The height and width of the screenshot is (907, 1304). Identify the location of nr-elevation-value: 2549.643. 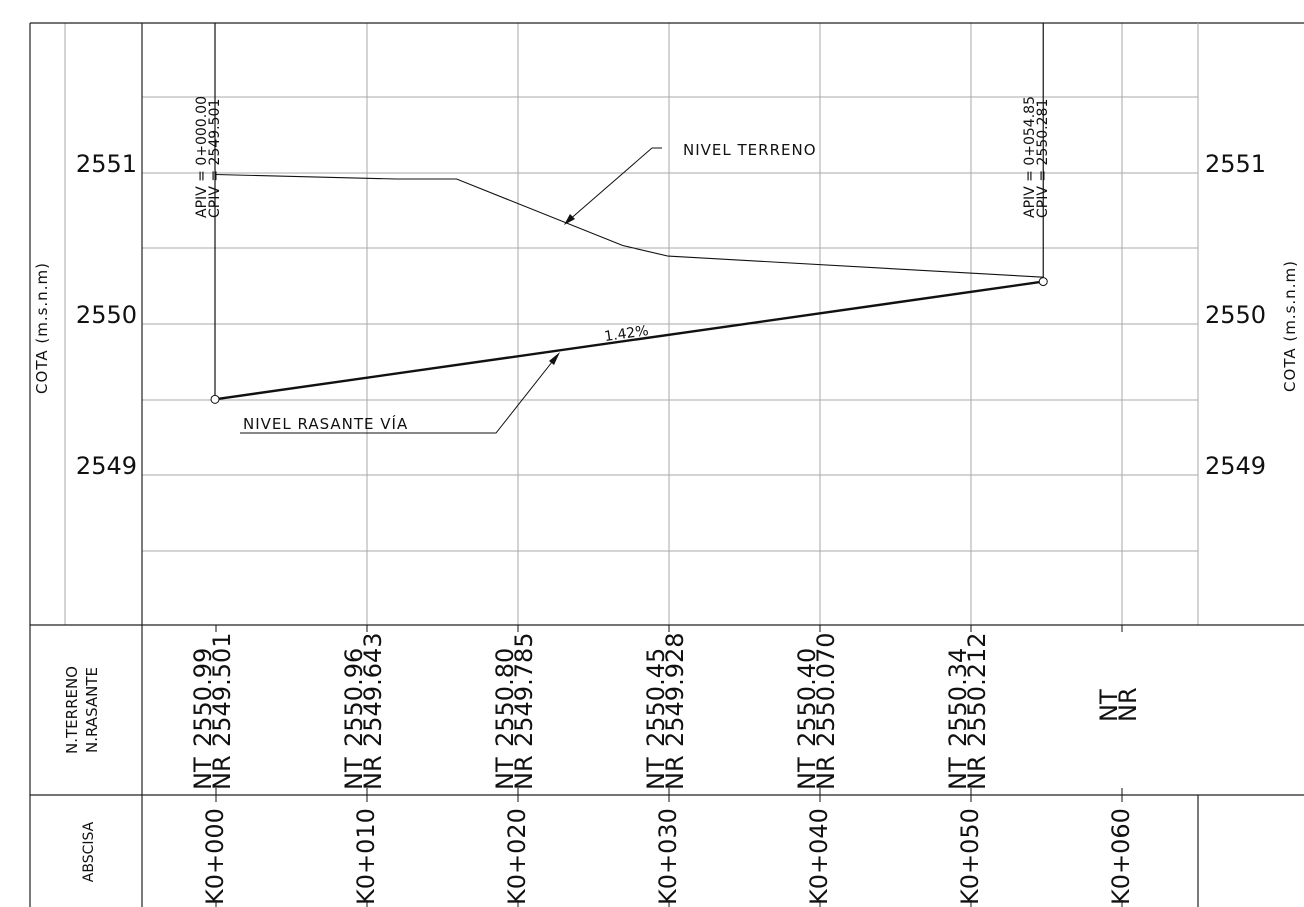
(373, 689).